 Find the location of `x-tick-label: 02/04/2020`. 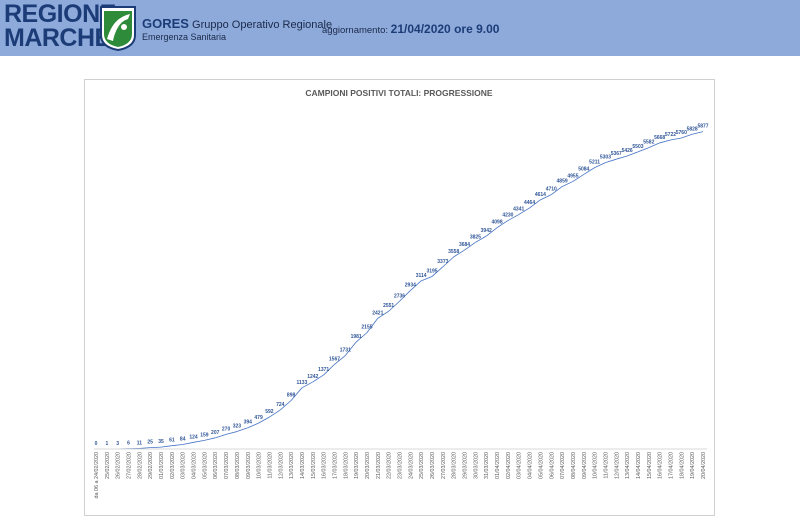

x-tick-label: 02/04/2020 is located at coordinates (509, 465).